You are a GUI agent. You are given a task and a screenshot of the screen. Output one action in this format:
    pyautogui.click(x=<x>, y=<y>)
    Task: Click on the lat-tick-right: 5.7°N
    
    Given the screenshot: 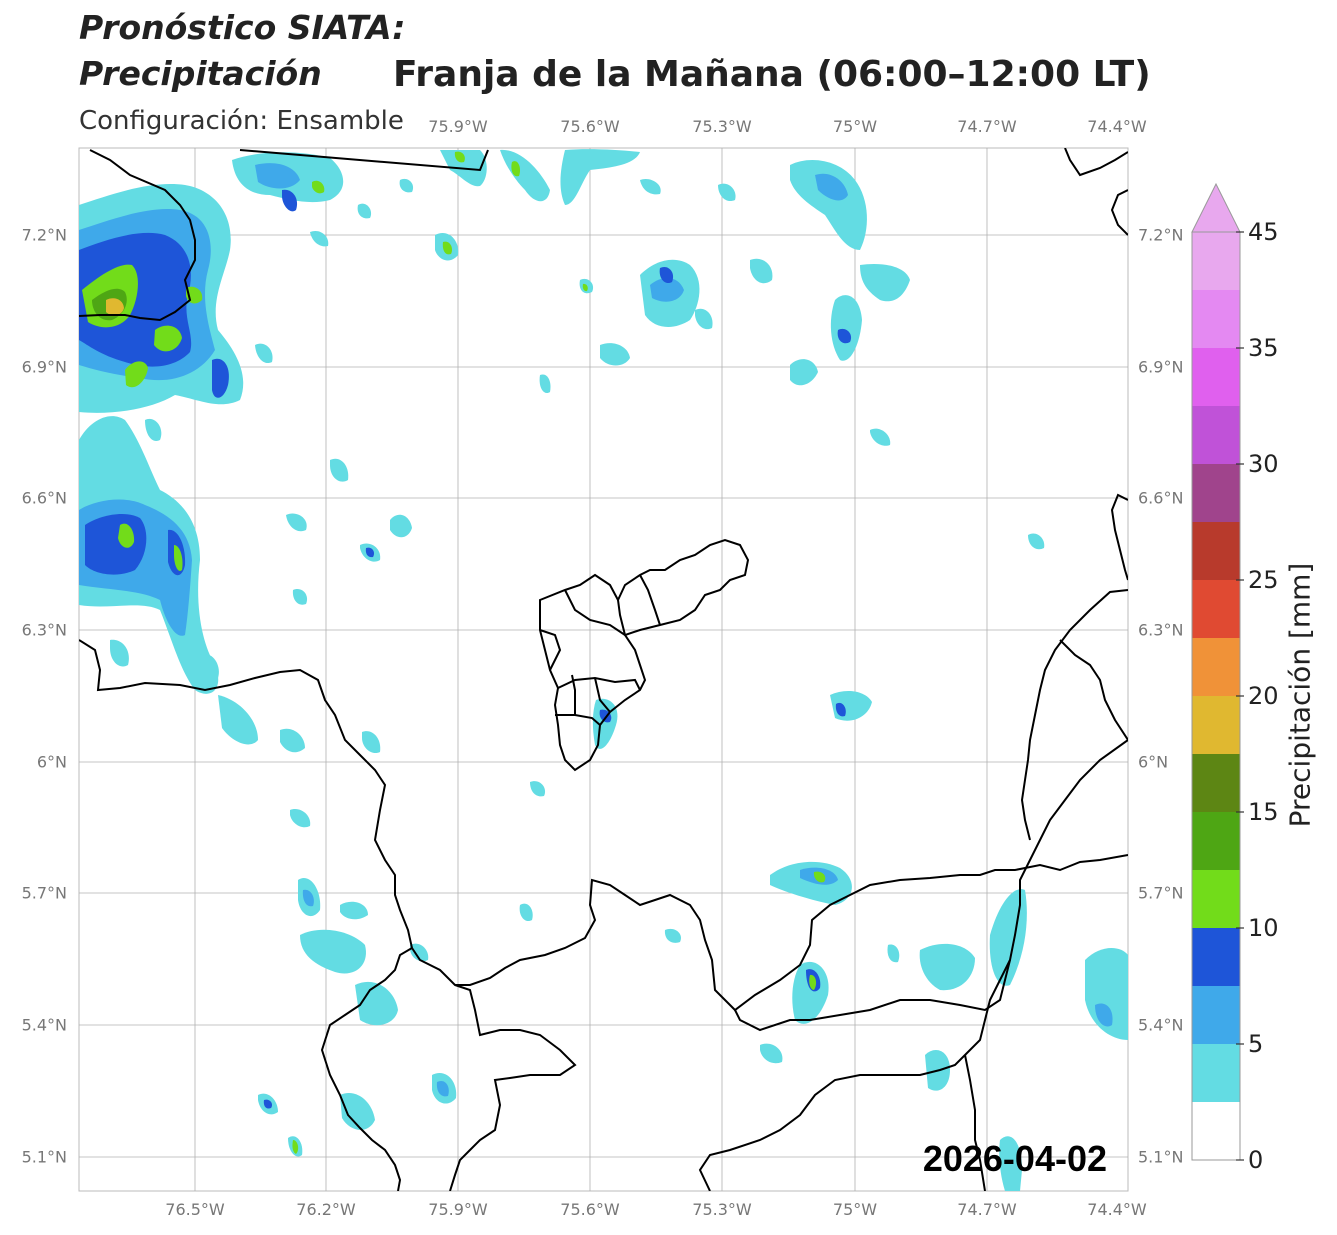 What is the action you would take?
    pyautogui.click(x=1161, y=893)
    